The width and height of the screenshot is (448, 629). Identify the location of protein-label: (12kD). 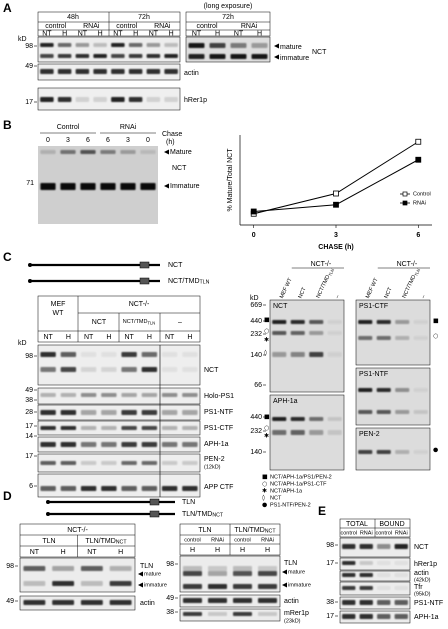
(212, 467).